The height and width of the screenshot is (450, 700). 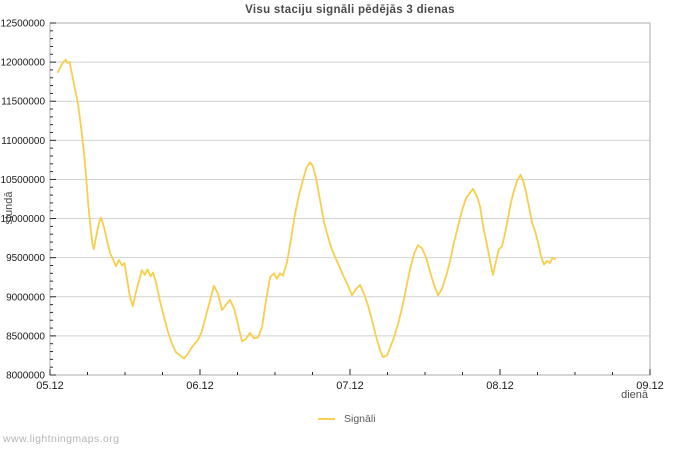 What do you see at coordinates (25, 258) in the screenshot?
I see `y-tick-label: 9500000` at bounding box center [25, 258].